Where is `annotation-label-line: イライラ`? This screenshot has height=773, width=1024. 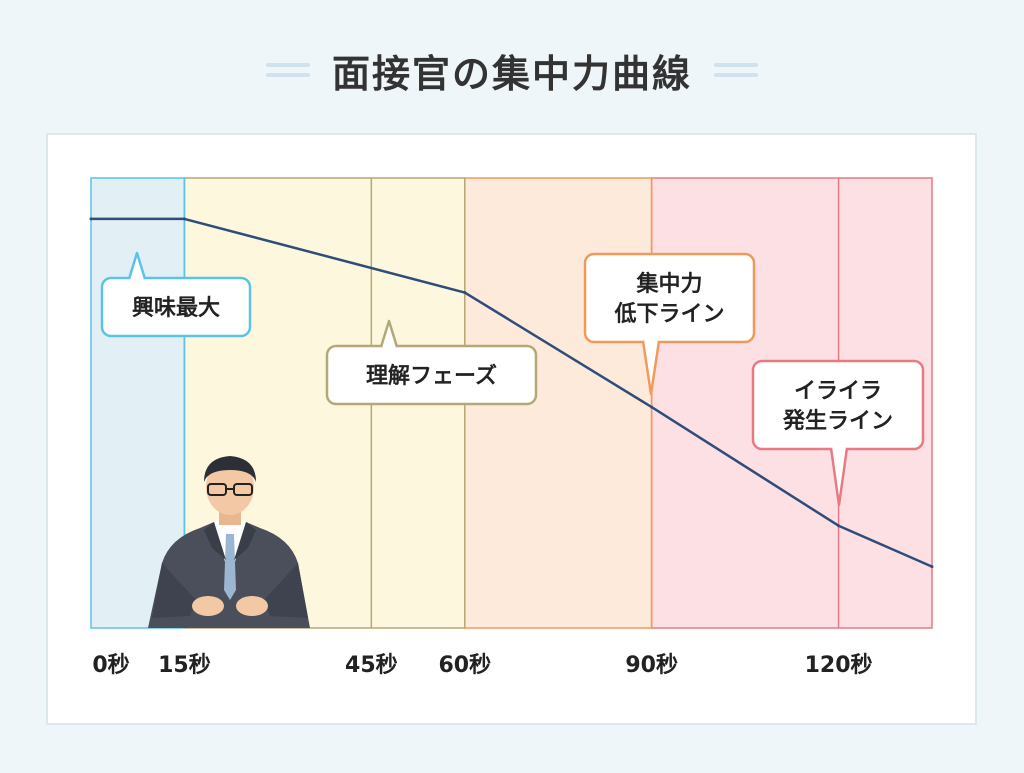
annotation-label-line: イライラ is located at coordinates (838, 391).